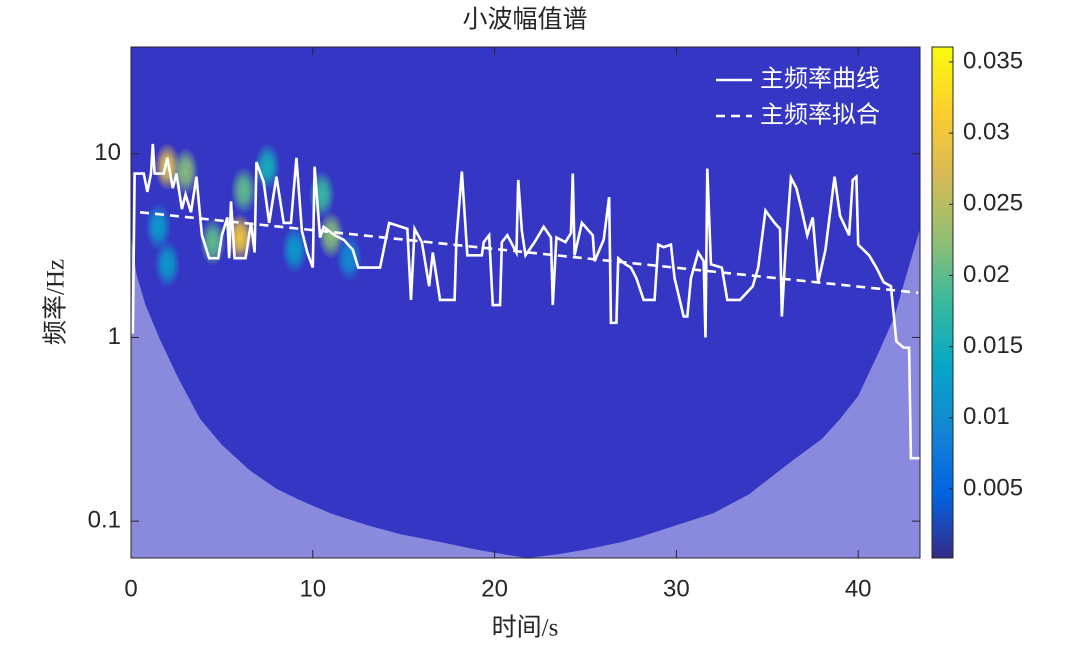 The height and width of the screenshot is (648, 1080). Describe the element at coordinates (676, 588) in the screenshot. I see `x-tick-label: 30` at that location.